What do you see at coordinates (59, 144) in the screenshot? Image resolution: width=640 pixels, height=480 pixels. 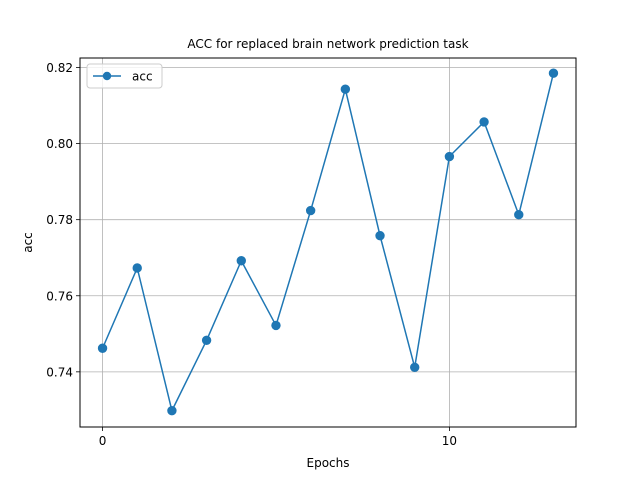 I see `y-tick-label: 0.80` at bounding box center [59, 144].